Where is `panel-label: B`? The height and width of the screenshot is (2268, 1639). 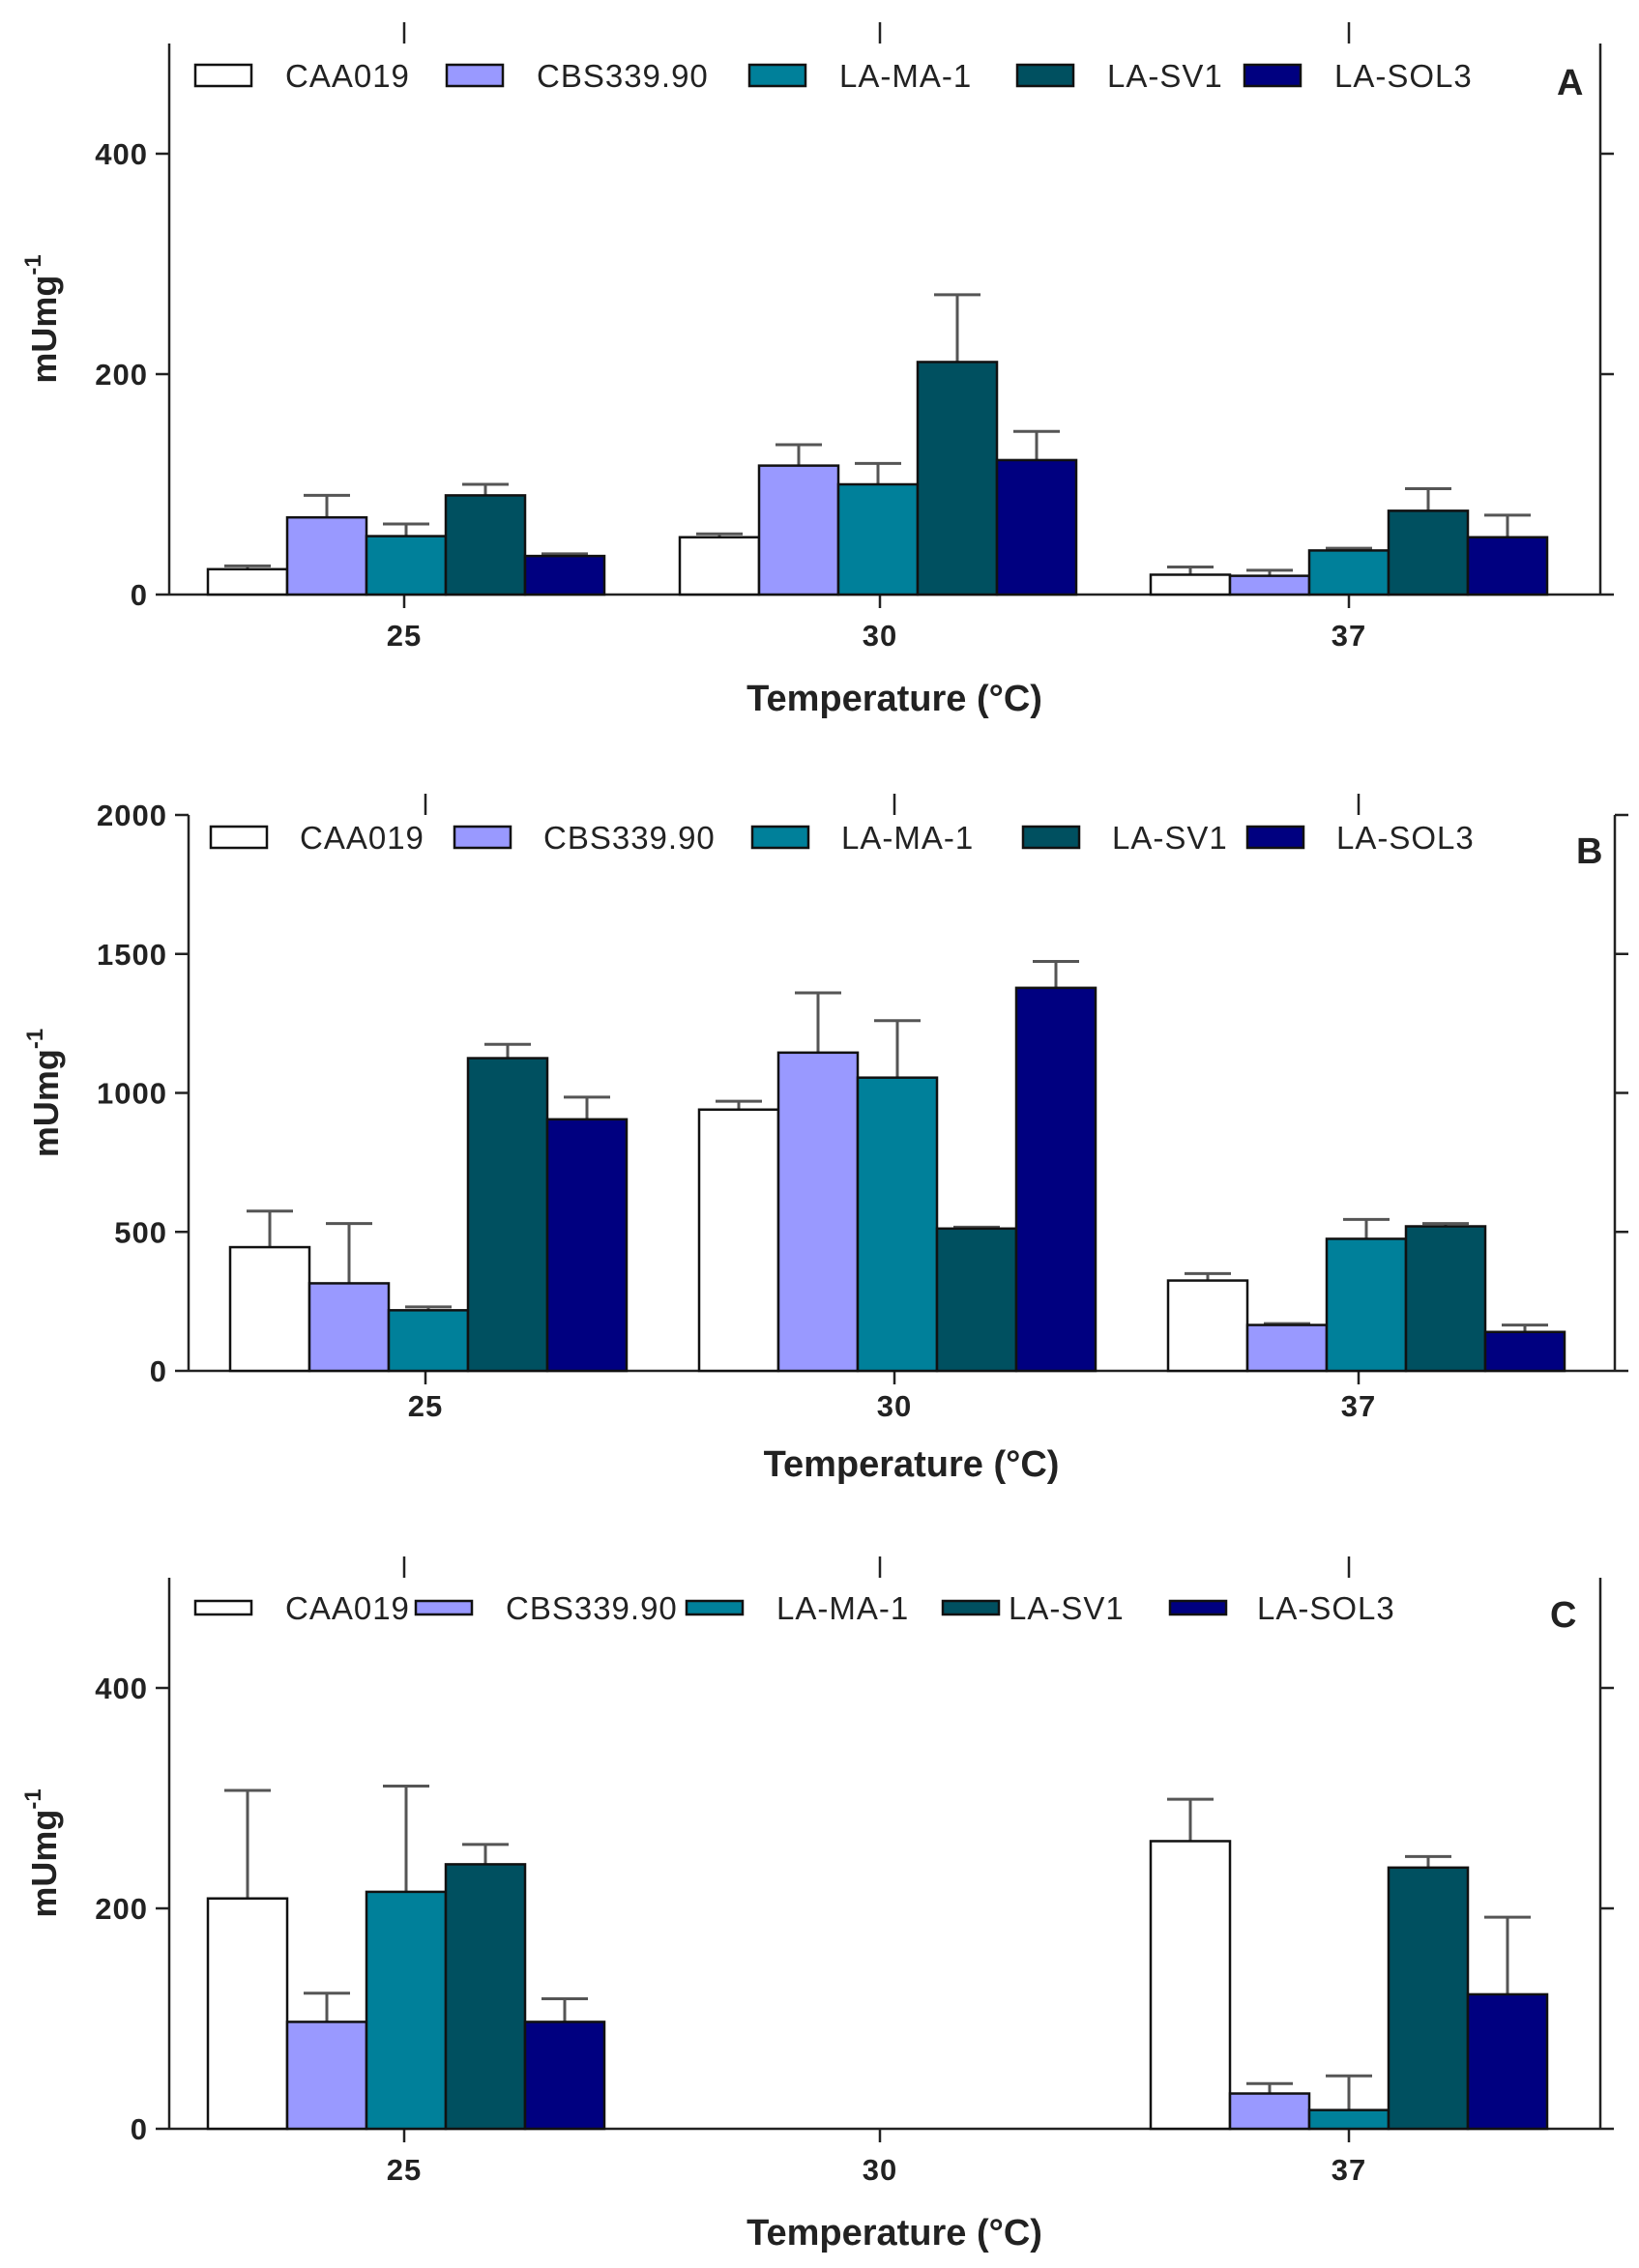
panel-label: B is located at coordinates (1589, 851).